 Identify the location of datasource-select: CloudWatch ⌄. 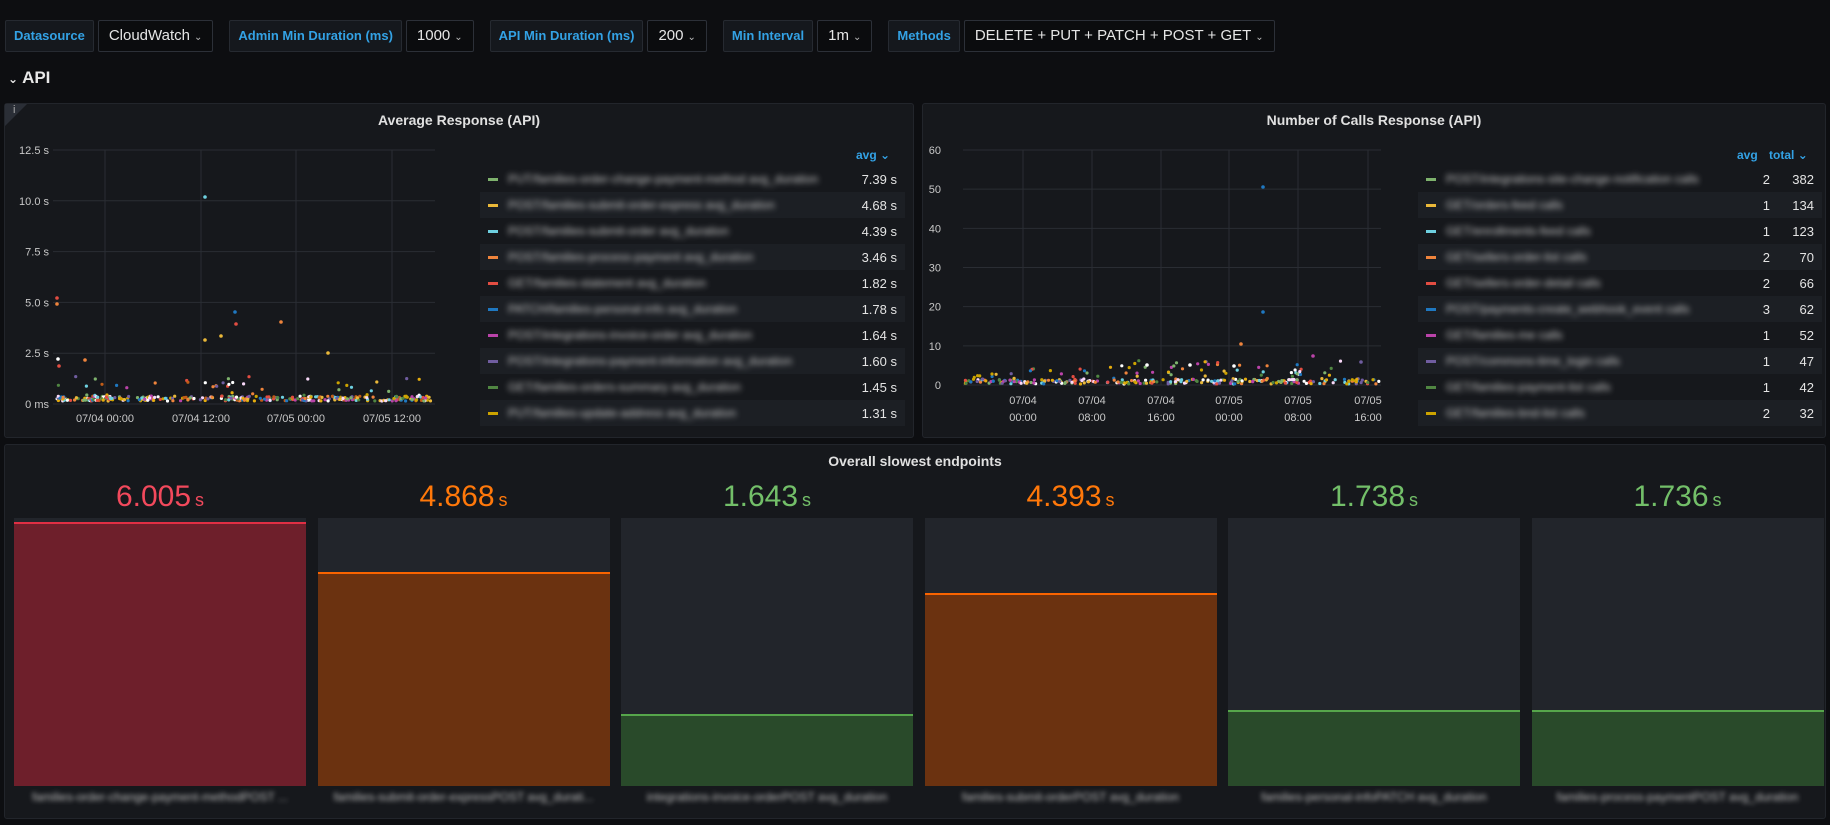
(155, 36).